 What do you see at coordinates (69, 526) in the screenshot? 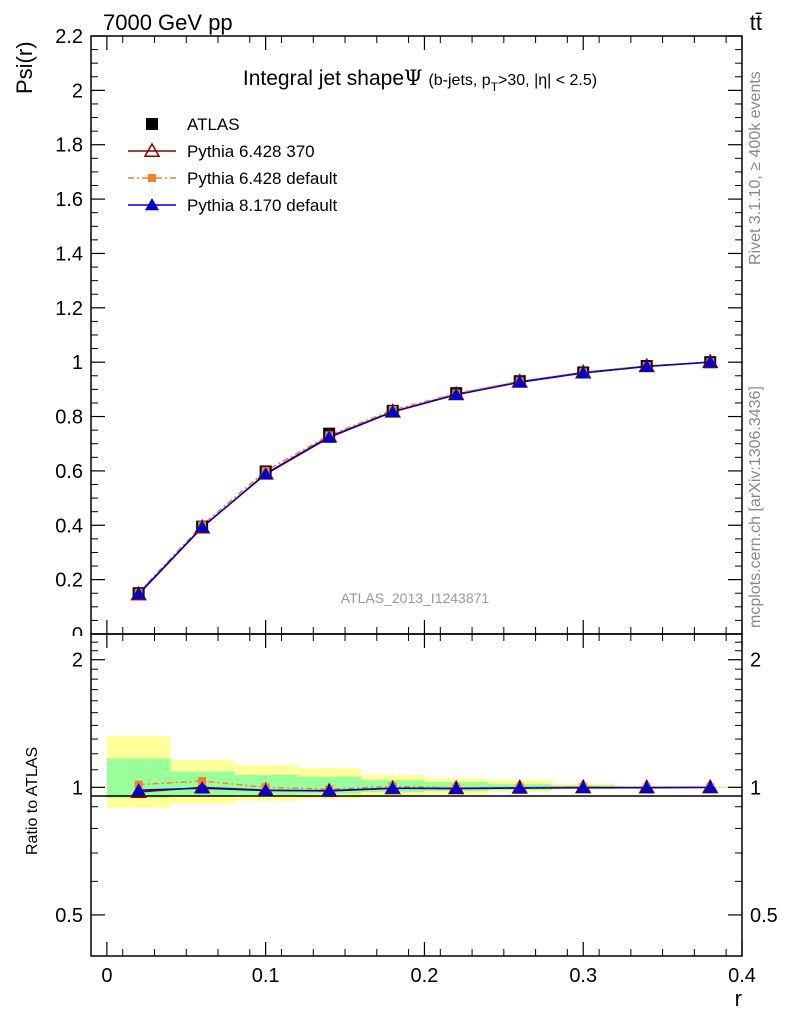
I see `main-ytick-label: 0.4` at bounding box center [69, 526].